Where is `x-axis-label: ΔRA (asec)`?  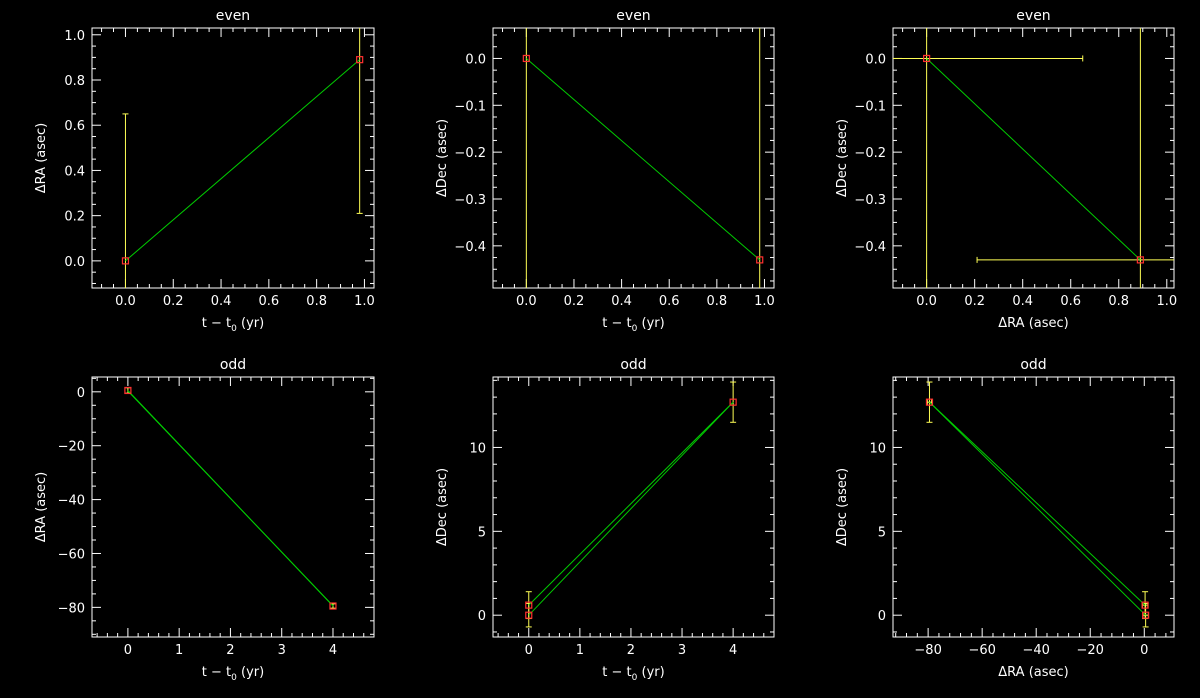
x-axis-label: ΔRA (asec) is located at coordinates (1033, 672).